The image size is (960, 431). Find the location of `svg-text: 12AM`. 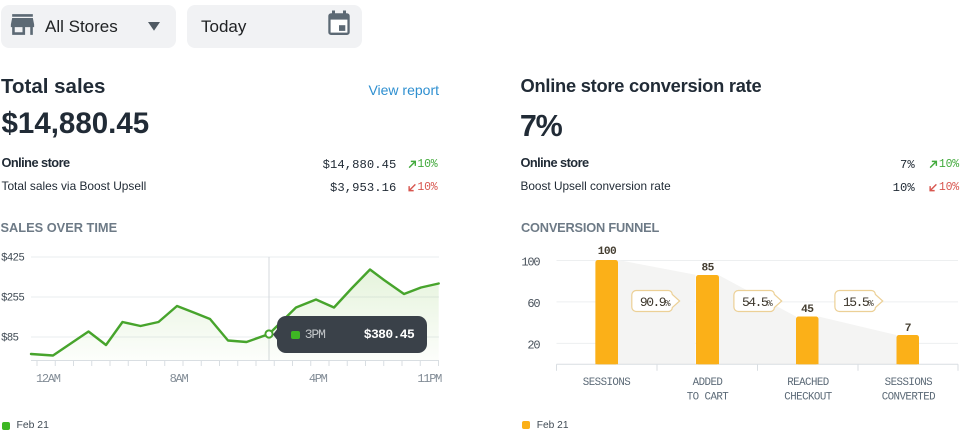

svg-text: 12AM is located at coordinates (48, 379).